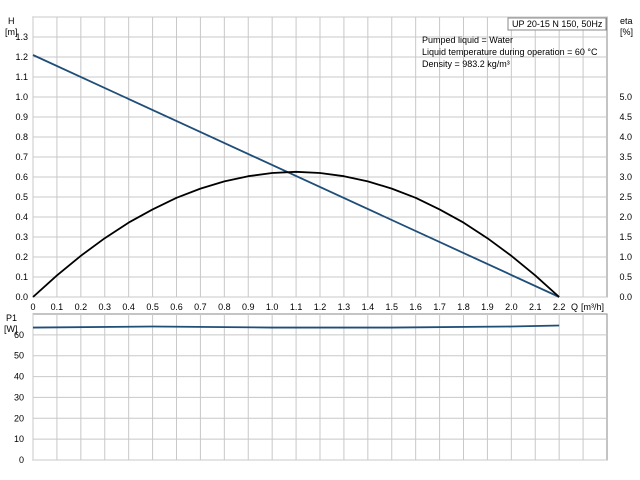 This screenshot has width=640, height=480. What do you see at coordinates (21, 157) in the screenshot?
I see `y-left-tick-label: 0.7` at bounding box center [21, 157].